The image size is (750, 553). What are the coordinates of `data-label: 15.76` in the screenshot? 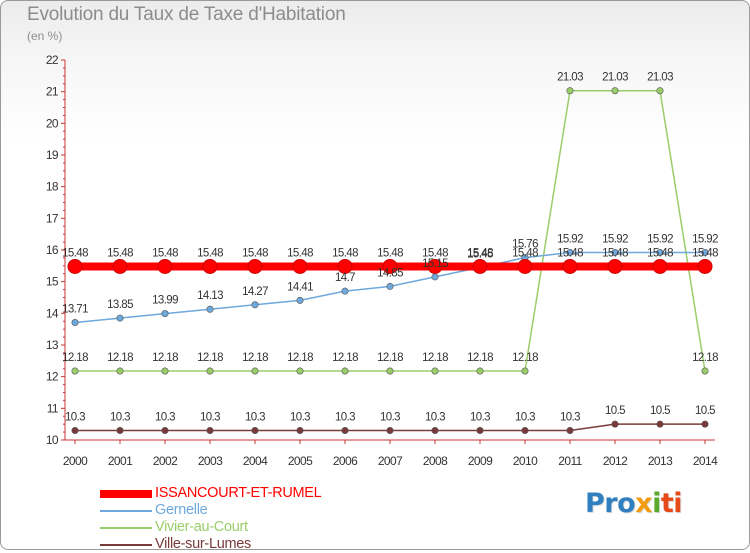 It's located at (525, 245).